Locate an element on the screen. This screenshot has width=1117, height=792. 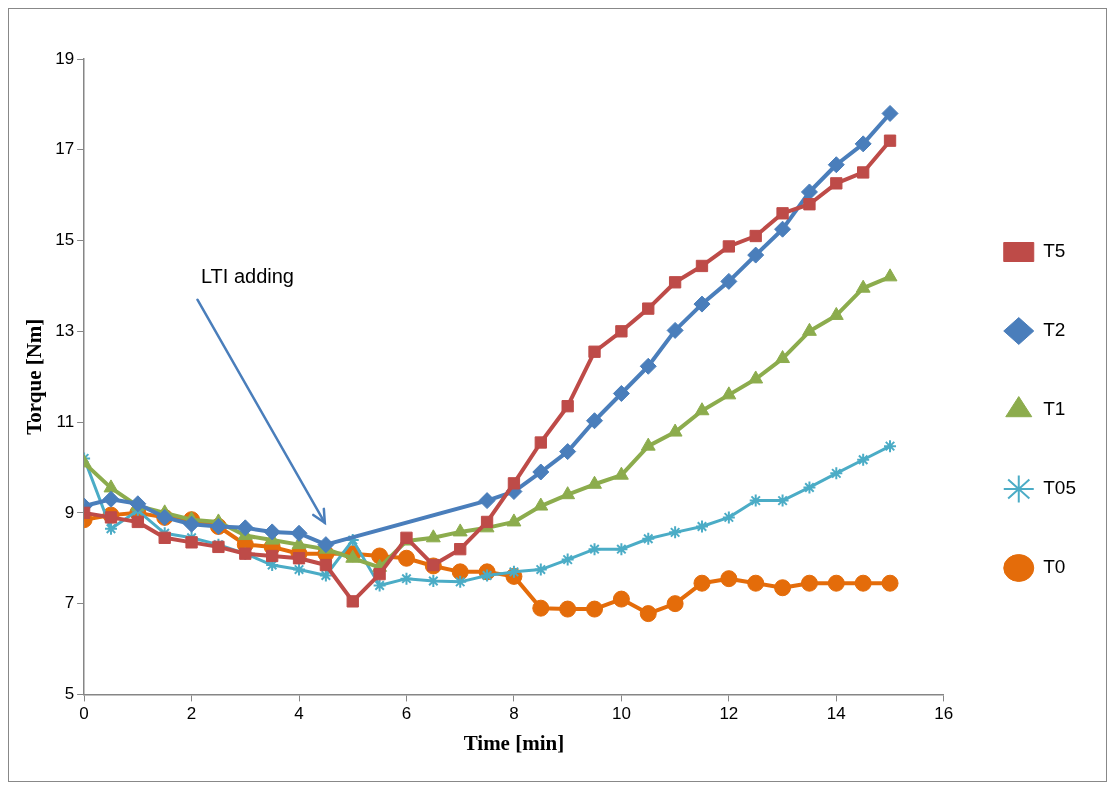
x-tick-label: 12 is located at coordinates (729, 714).